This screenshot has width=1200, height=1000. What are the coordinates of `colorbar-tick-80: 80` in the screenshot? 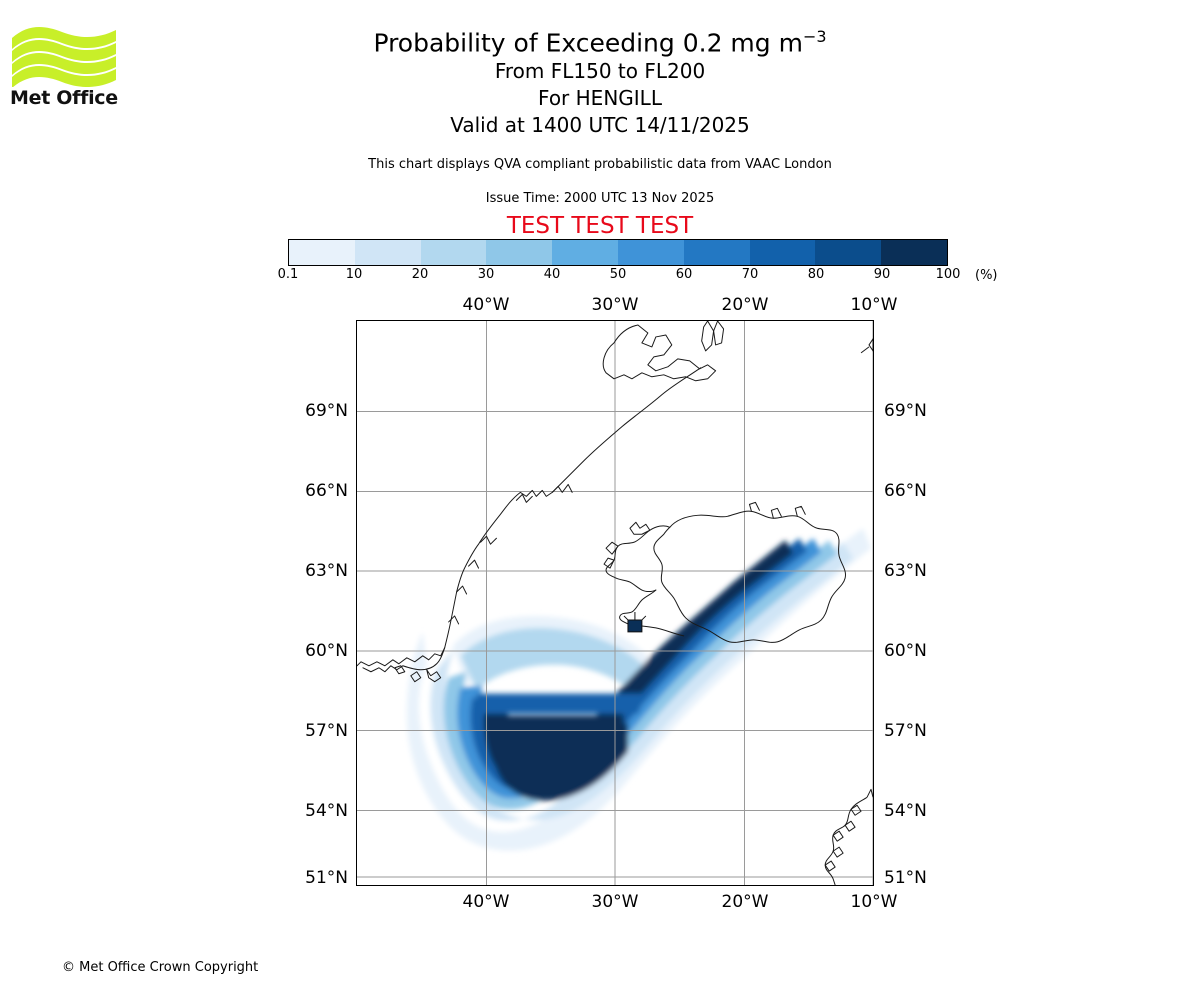 It's located at (816, 274).